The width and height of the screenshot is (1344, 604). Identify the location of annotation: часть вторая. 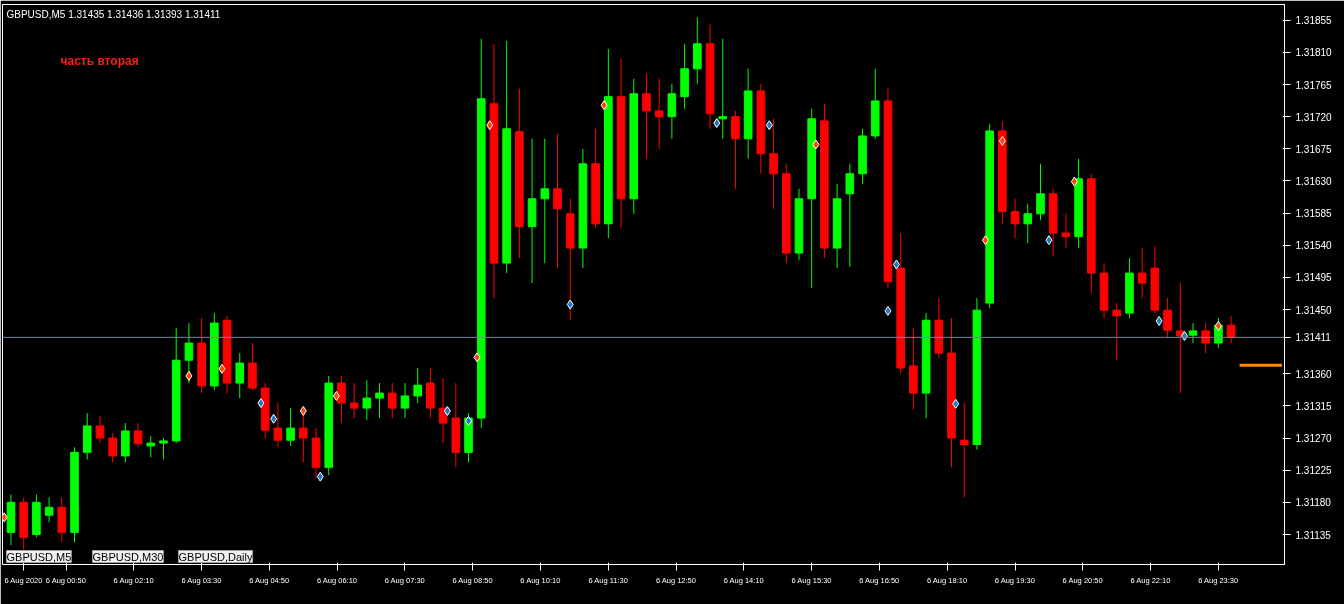
(99, 60).